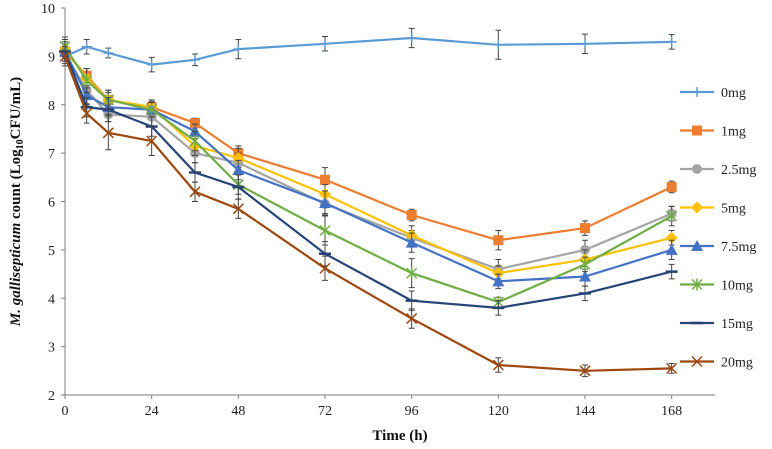  Describe the element at coordinates (152, 411) in the screenshot. I see `x-tick-label: 24` at that location.